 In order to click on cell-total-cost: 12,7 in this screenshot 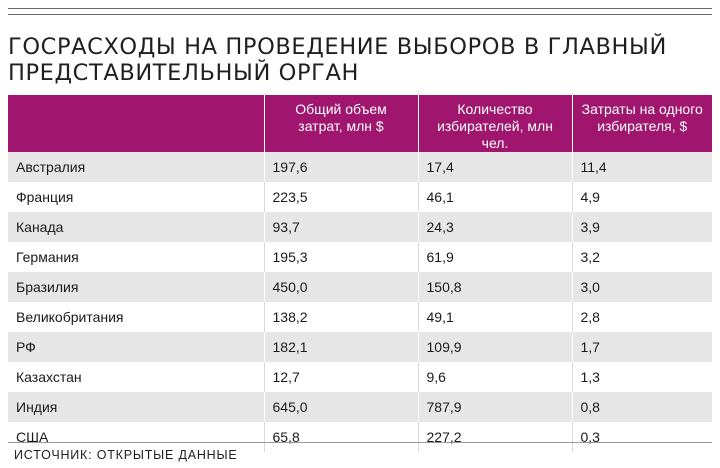, I will do `click(340, 377)`.